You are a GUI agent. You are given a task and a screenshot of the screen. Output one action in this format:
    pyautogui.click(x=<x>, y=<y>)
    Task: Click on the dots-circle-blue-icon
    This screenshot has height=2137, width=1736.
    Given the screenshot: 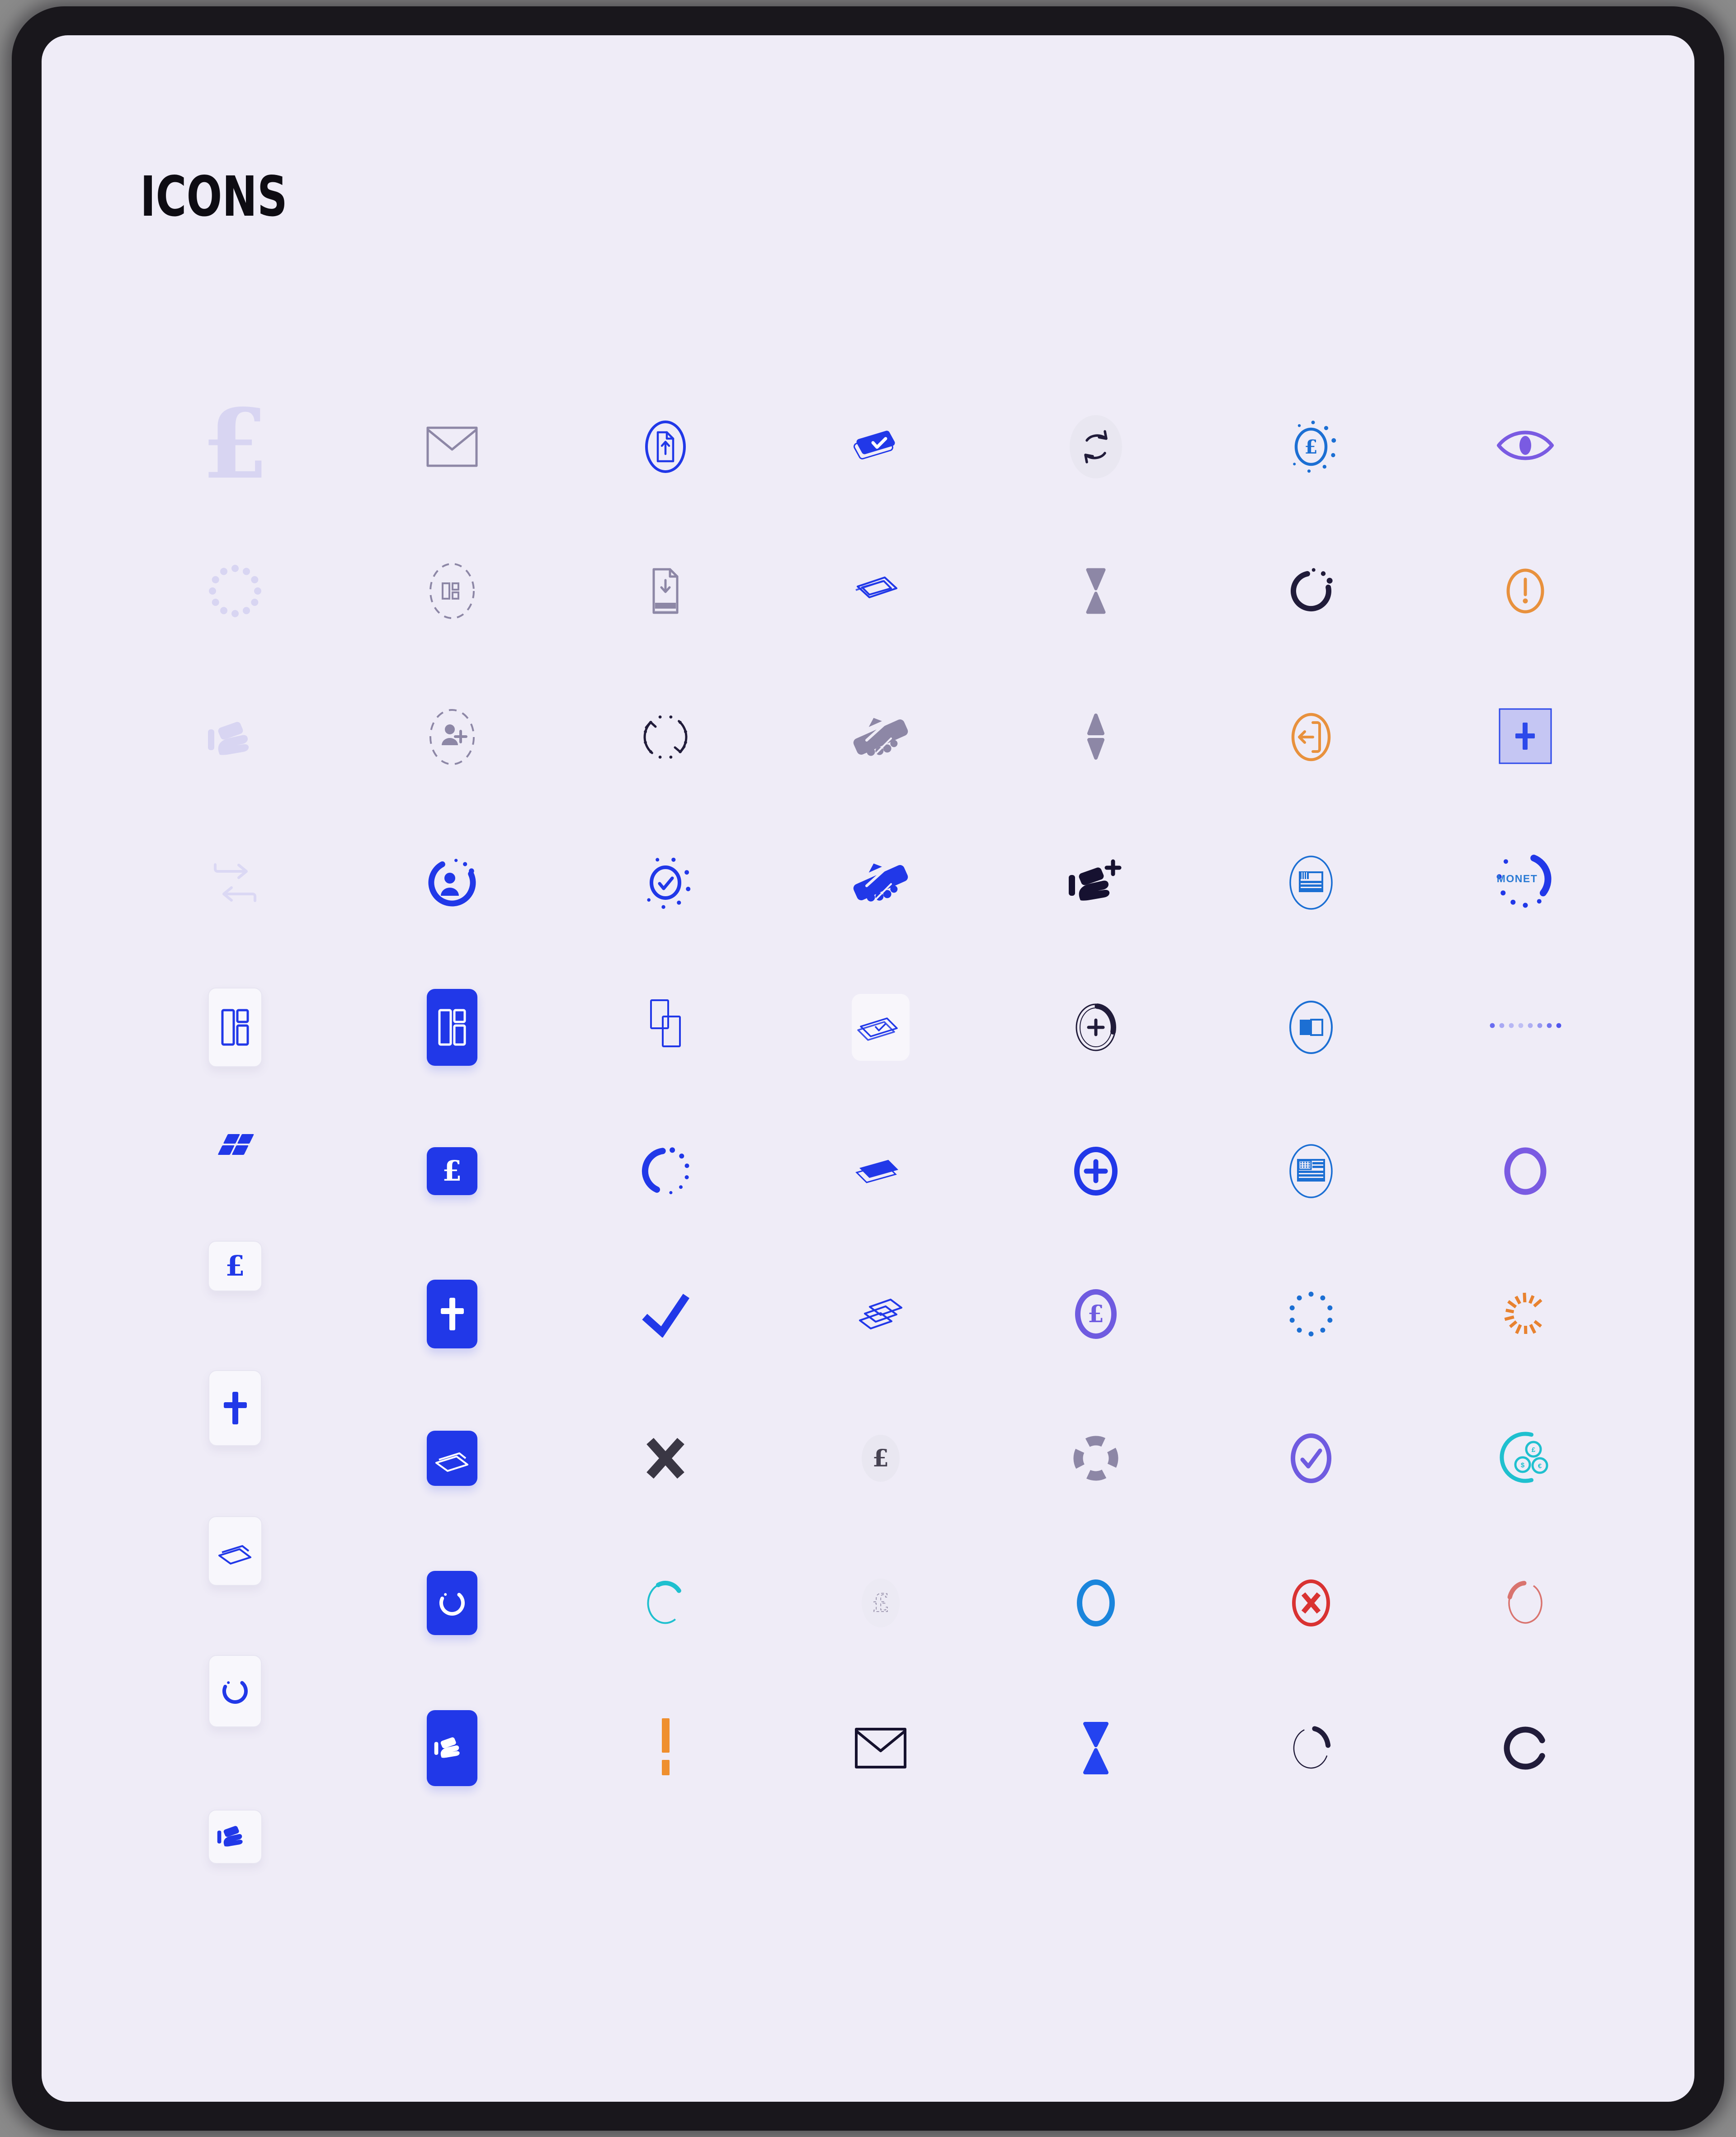 What is the action you would take?
    pyautogui.click(x=1311, y=1314)
    